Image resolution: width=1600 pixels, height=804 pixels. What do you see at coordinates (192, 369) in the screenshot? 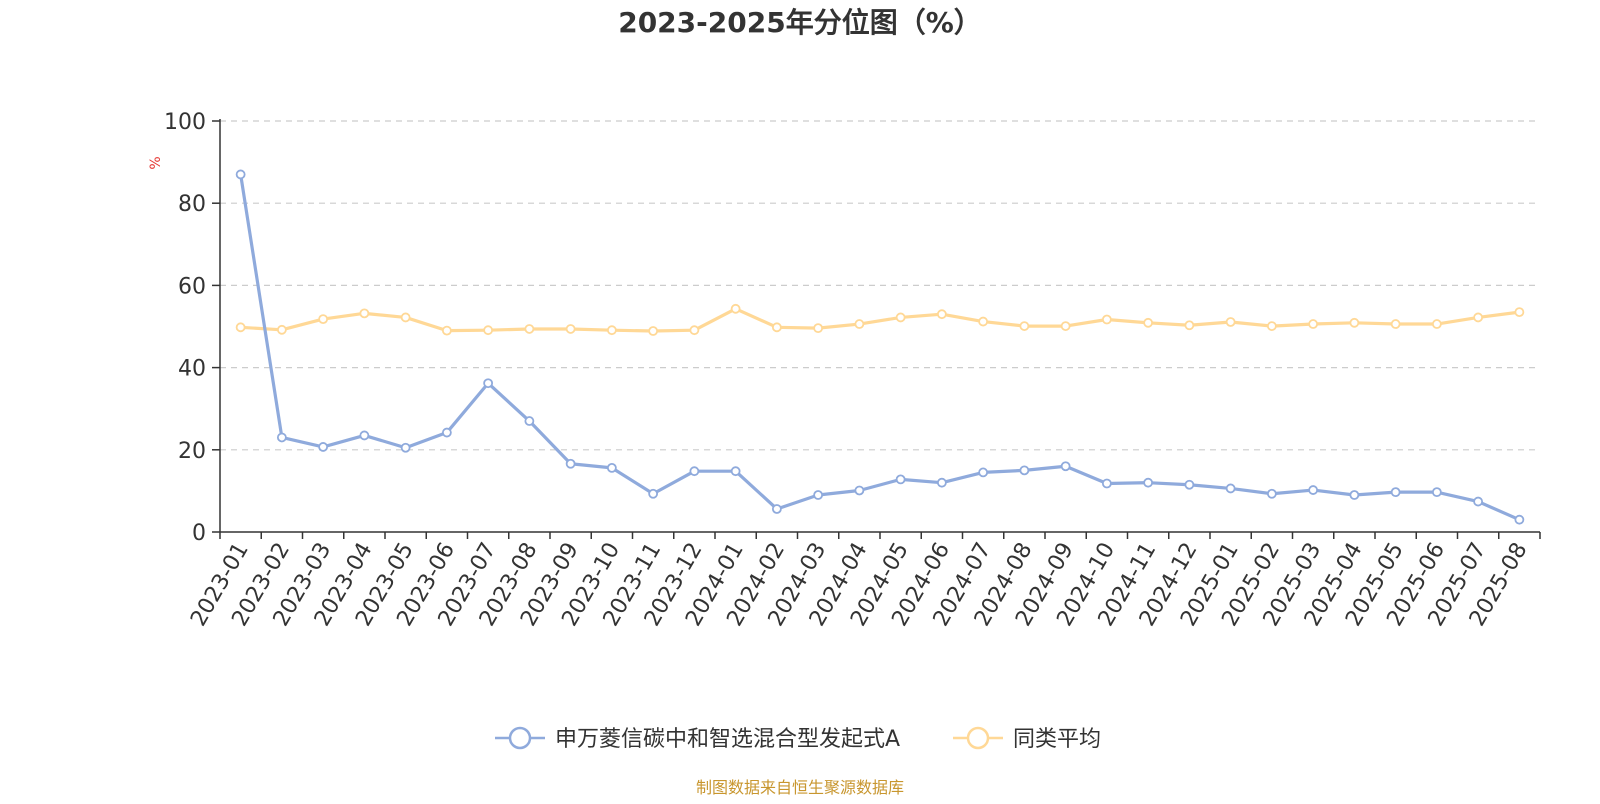
I see `y-tick-label: 40` at bounding box center [192, 369].